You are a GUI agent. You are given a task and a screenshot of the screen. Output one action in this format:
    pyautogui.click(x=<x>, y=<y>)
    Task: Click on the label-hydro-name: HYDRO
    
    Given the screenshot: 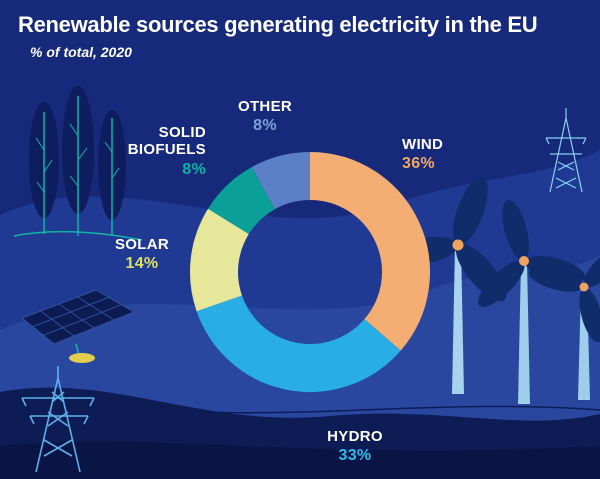 What is the action you would take?
    pyautogui.click(x=355, y=436)
    